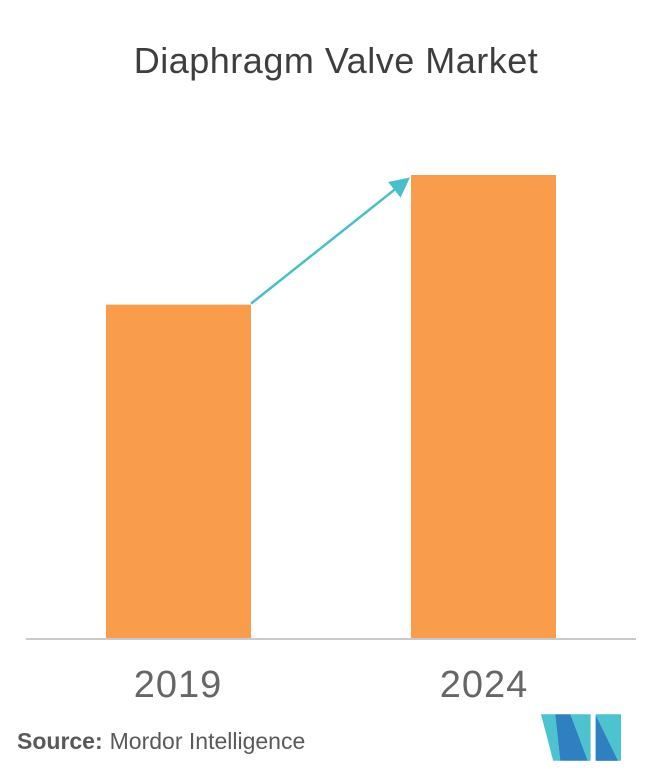 This screenshot has height=780, width=658. Describe the element at coordinates (207, 741) in the screenshot. I see `source-text: Mordor Intelligence` at that location.